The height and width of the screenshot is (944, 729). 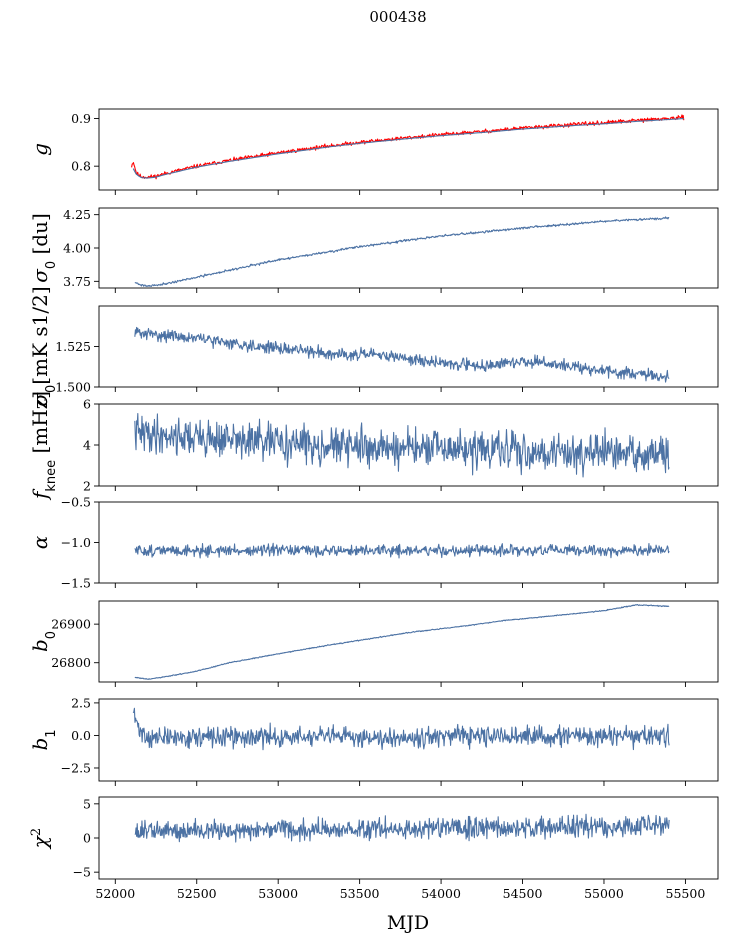 What do you see at coordinates (73, 346) in the screenshot?
I see `panel-3-ytick-label: 1.525` at bounding box center [73, 346].